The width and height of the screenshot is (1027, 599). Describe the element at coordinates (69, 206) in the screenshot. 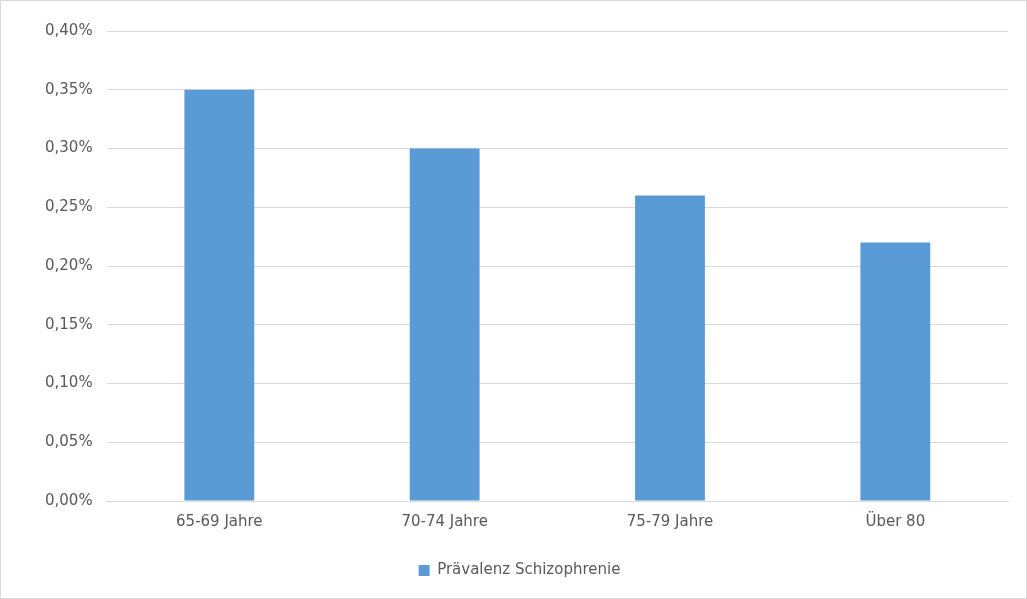

I see `y-tick-label: 0,25%` at that location.